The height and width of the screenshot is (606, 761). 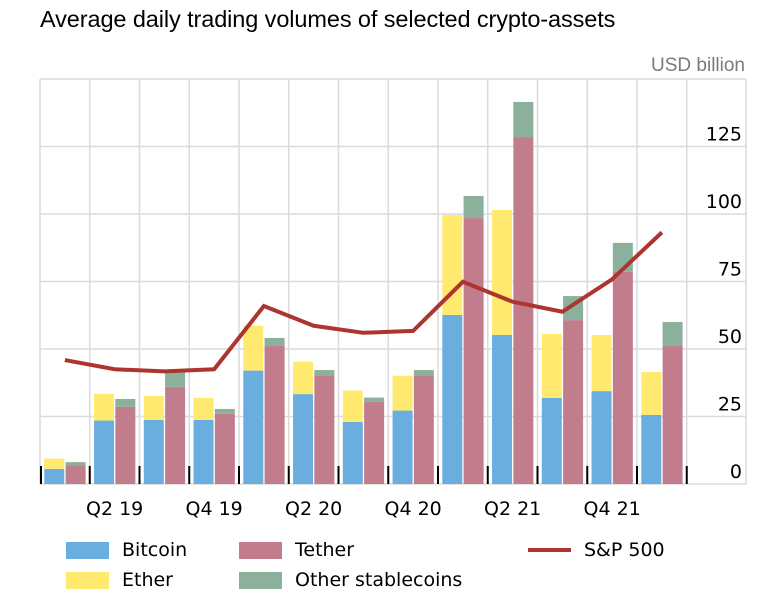 What do you see at coordinates (260, 580) in the screenshot?
I see `legend-swatch-other-stablecoins` at bounding box center [260, 580].